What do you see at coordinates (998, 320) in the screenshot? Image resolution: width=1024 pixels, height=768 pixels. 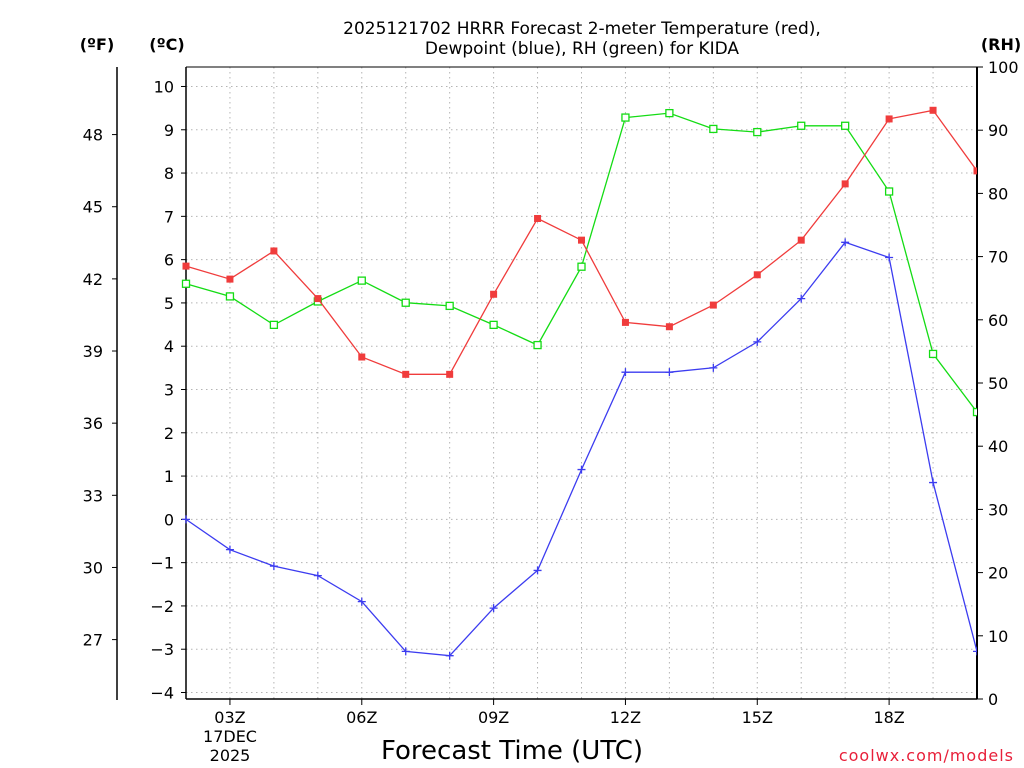 I see `rh-tick-label: 60` at bounding box center [998, 320].